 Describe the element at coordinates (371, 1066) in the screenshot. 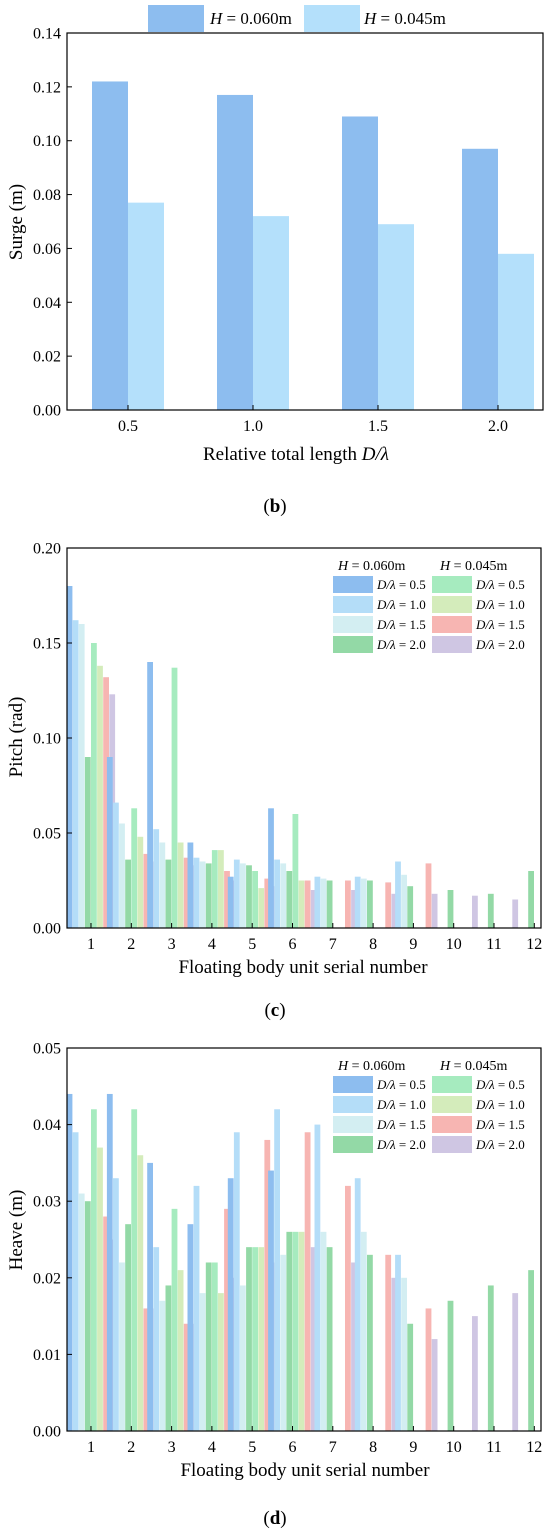

I see `heave-legend-header-h060: H = 0.060m` at that location.